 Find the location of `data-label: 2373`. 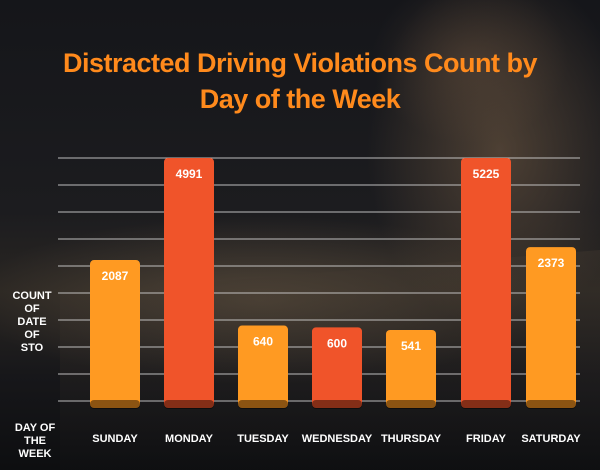

data-label: 2373 is located at coordinates (551, 263).